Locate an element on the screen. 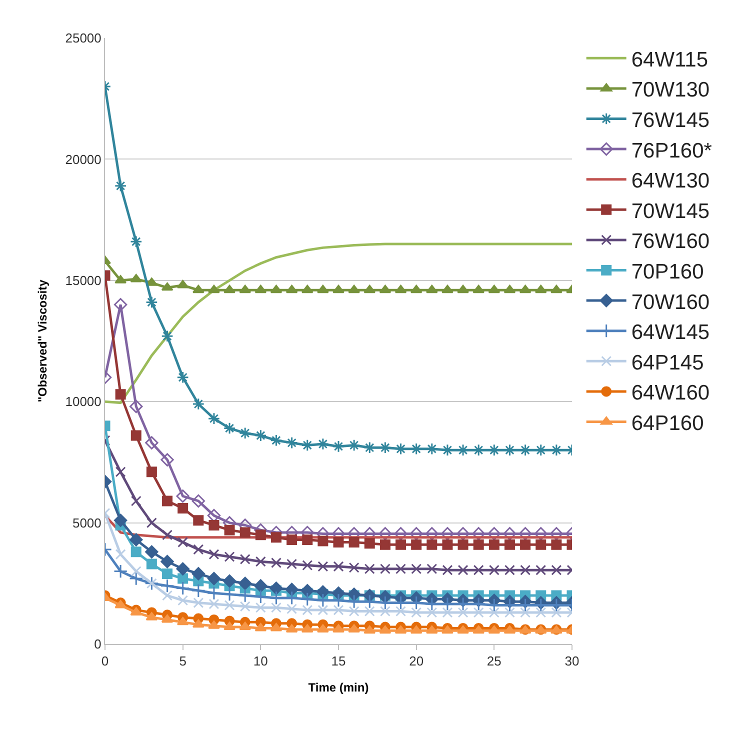 Image resolution: width=745 pixels, height=734 pixels. y-tick-label: 15000 is located at coordinates (83, 280).